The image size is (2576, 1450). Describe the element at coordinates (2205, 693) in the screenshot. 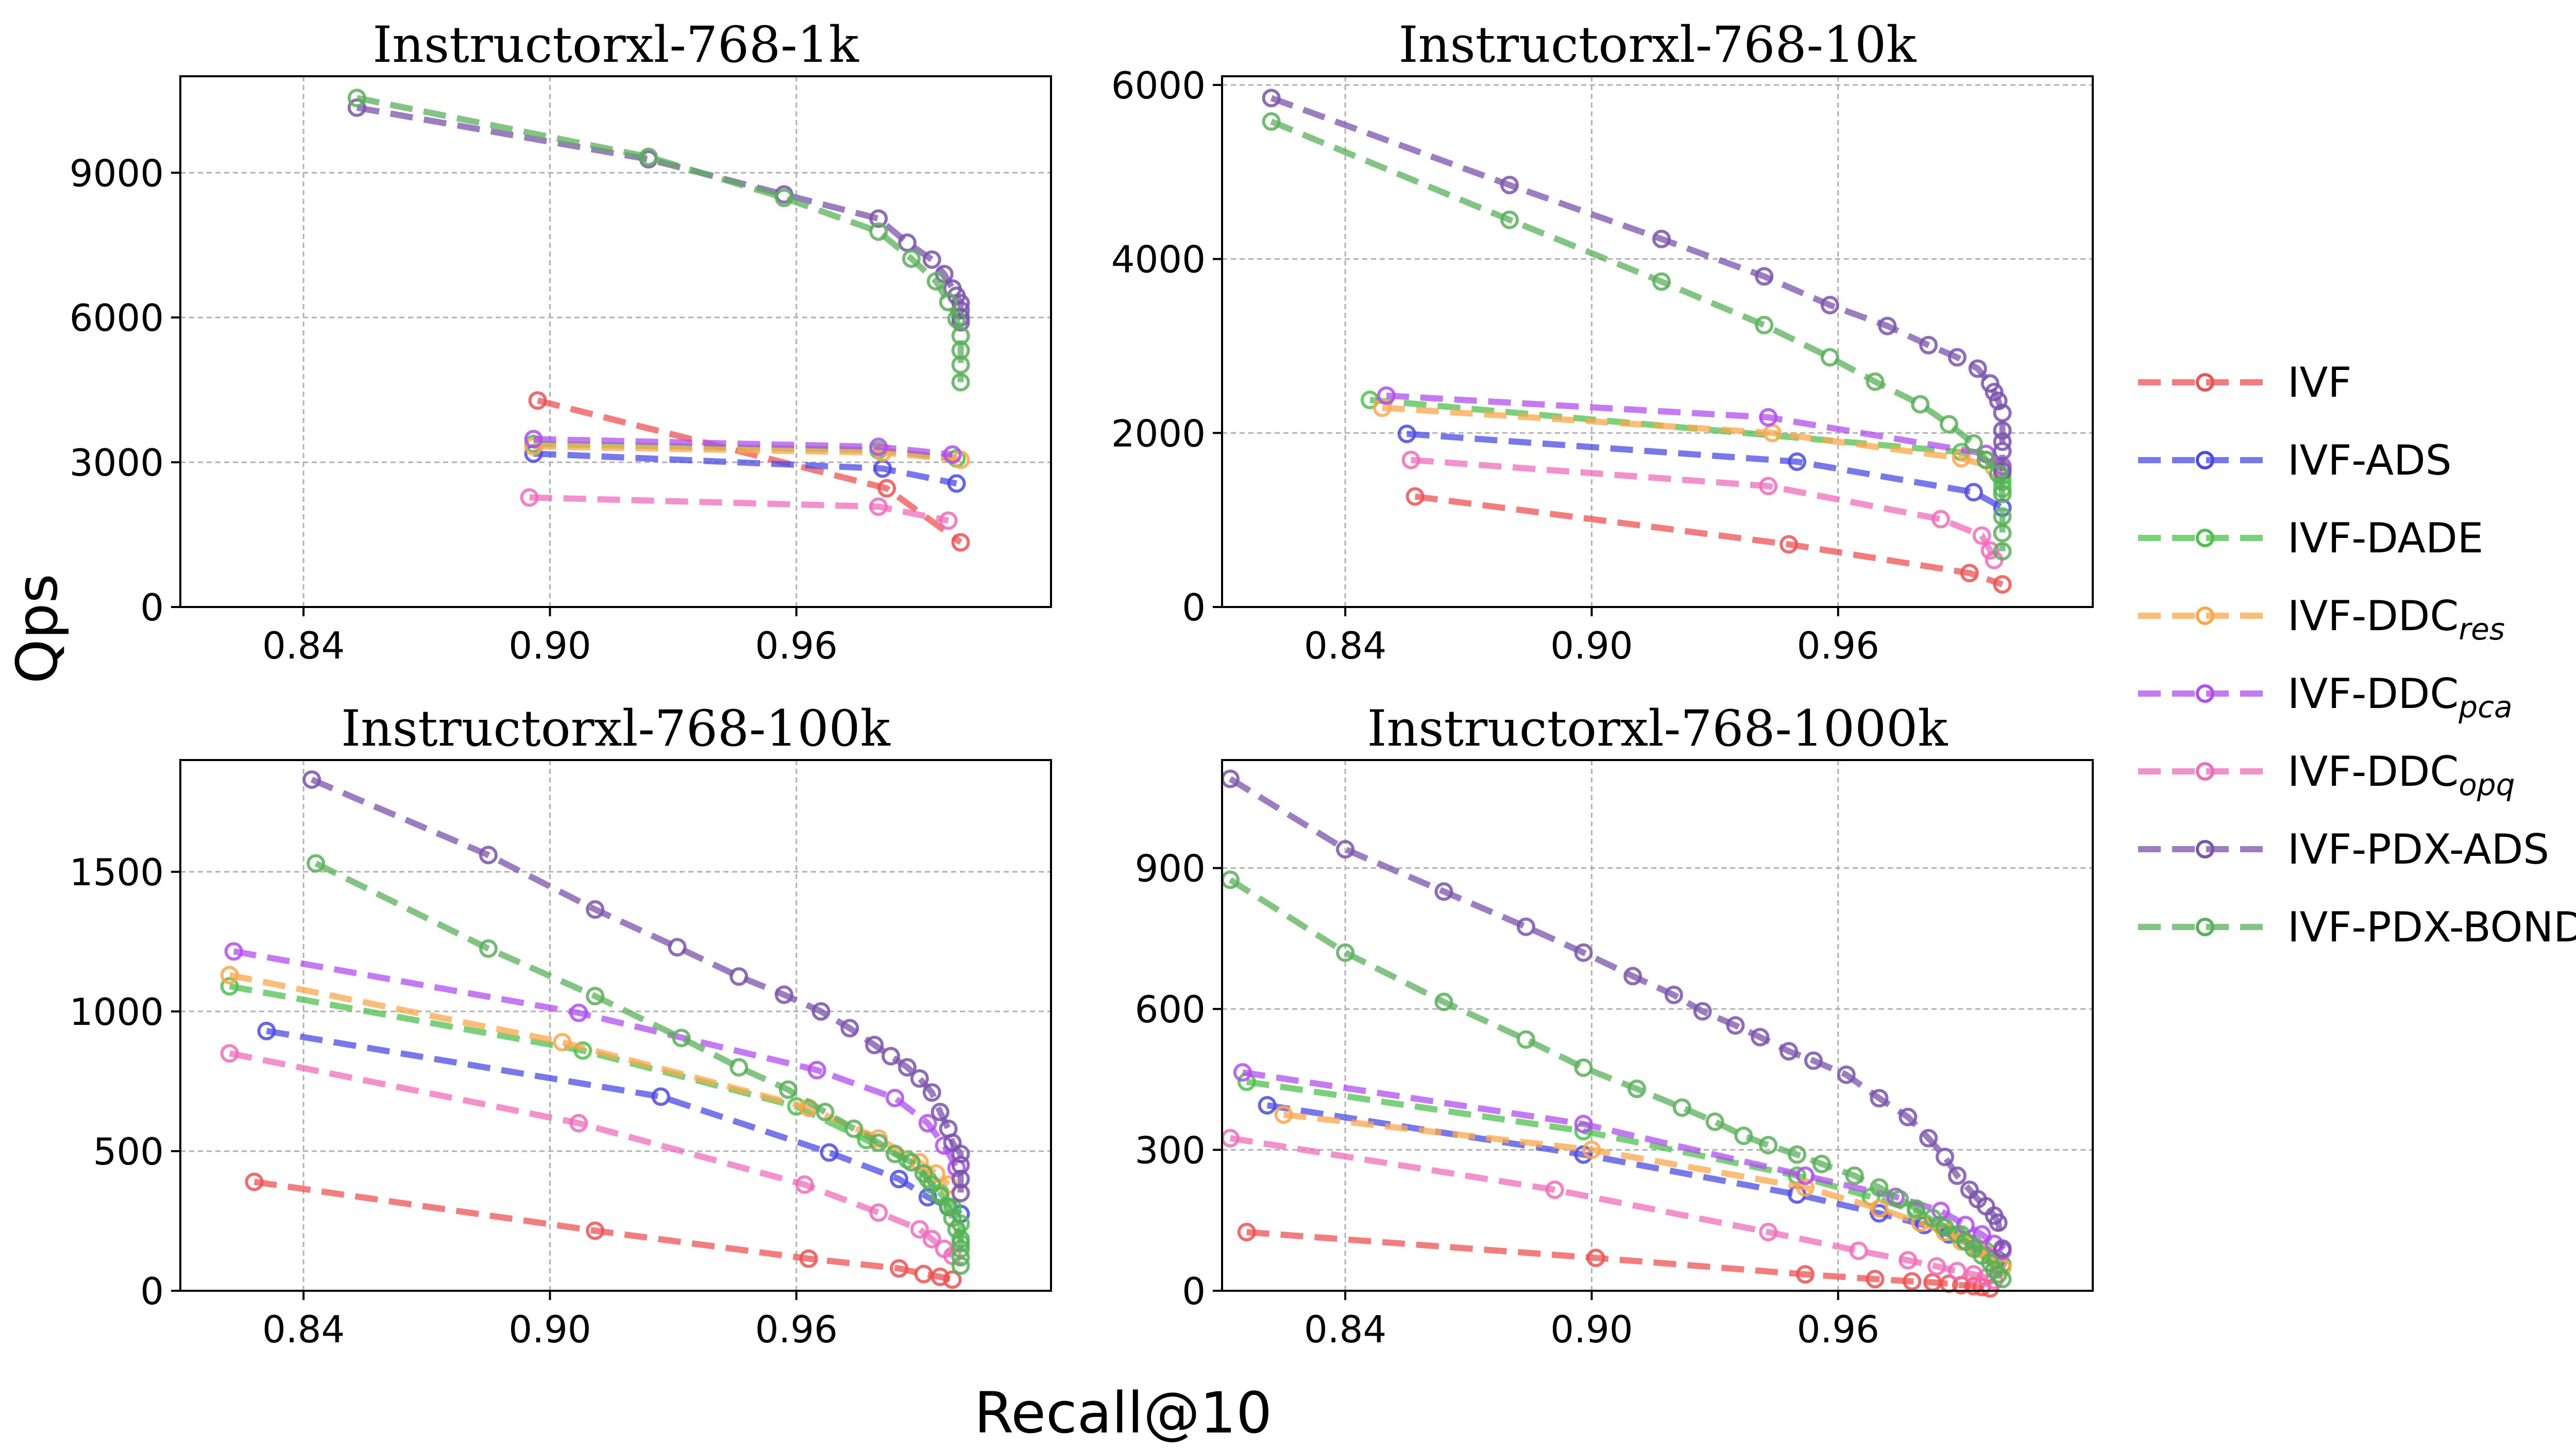

I see `legend-marker` at that location.